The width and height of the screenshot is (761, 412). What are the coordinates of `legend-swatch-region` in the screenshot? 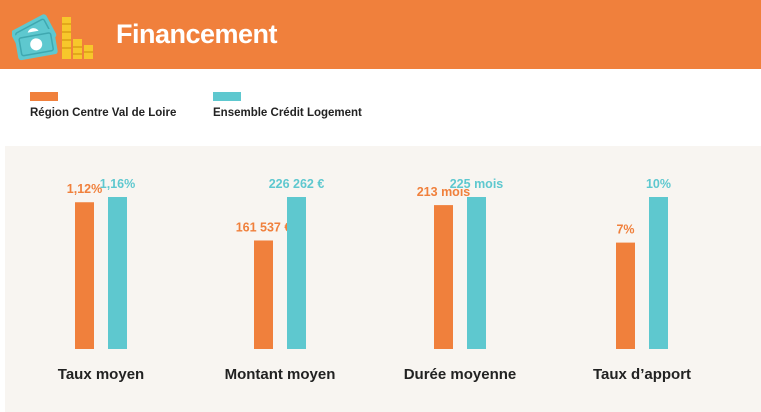 It's located at (44, 96).